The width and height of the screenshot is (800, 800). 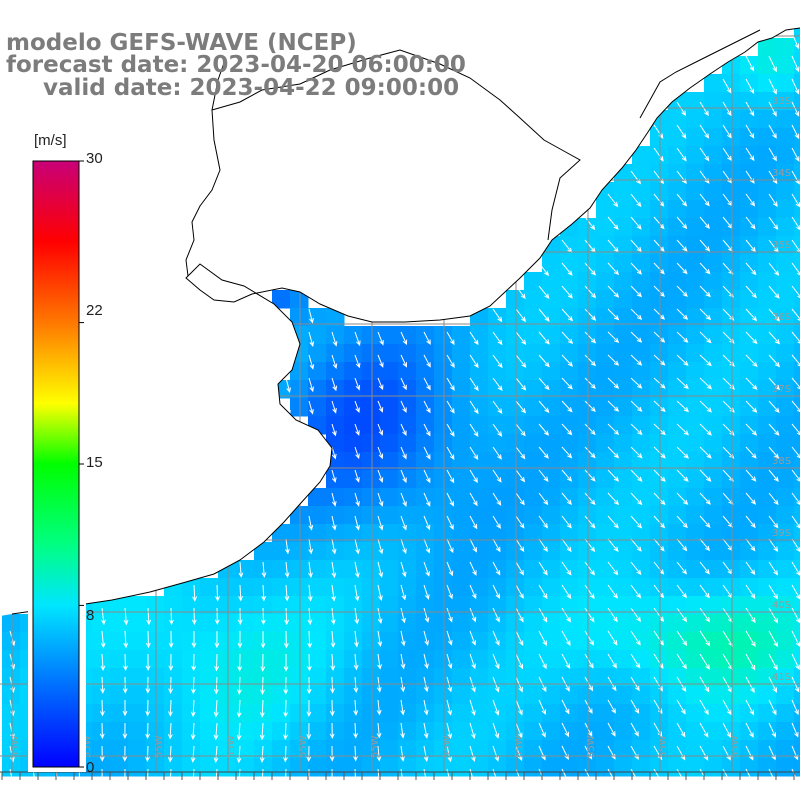 What do you see at coordinates (375, 746) in the screenshot?
I see `lon-label: 55W` at bounding box center [375, 746].